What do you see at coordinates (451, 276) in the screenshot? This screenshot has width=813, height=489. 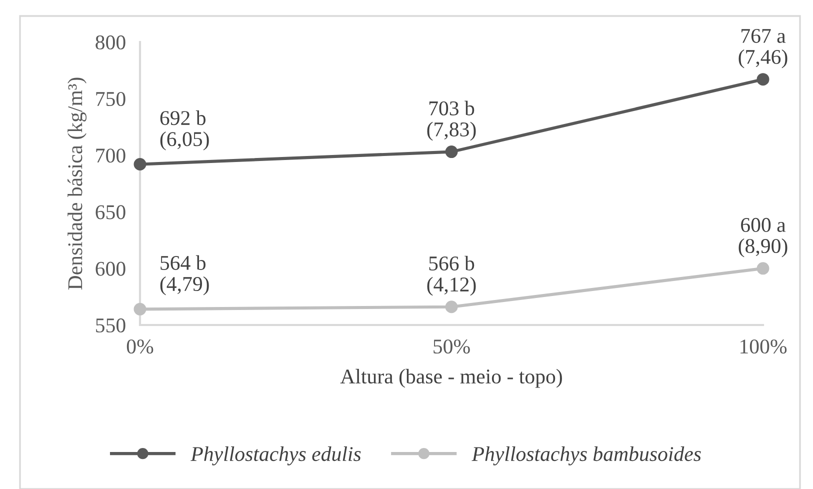 I see `data-label: 566 b (4,12)` at bounding box center [451, 276].